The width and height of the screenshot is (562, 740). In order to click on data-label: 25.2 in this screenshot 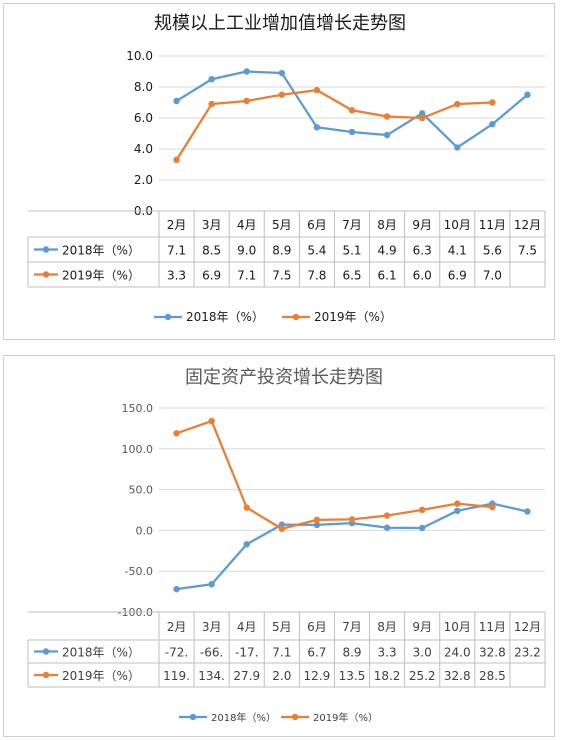, I will do `click(422, 676)`.